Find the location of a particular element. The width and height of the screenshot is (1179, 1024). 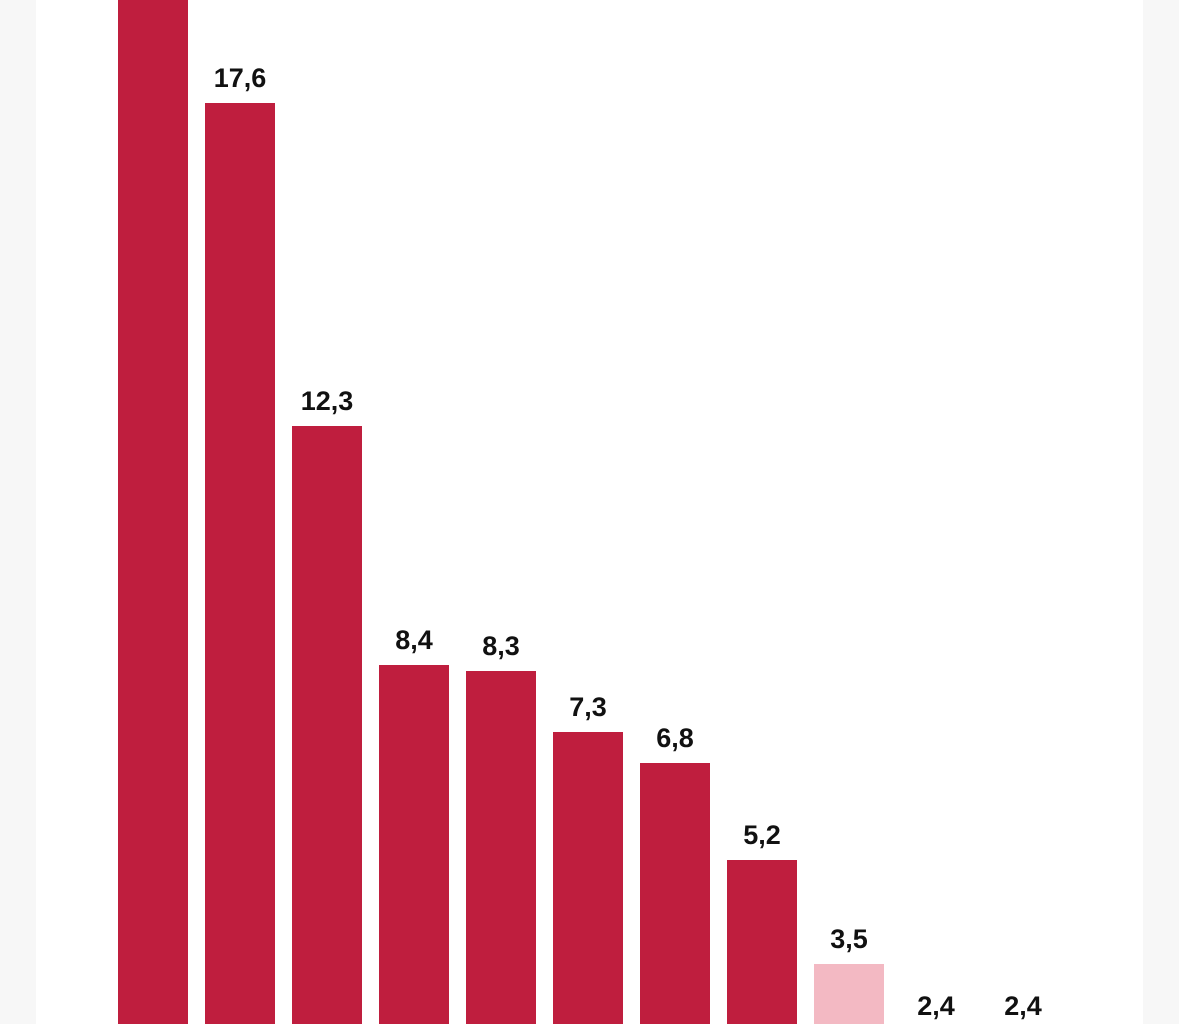

bar-value-label: 6,8 is located at coordinates (675, 737).